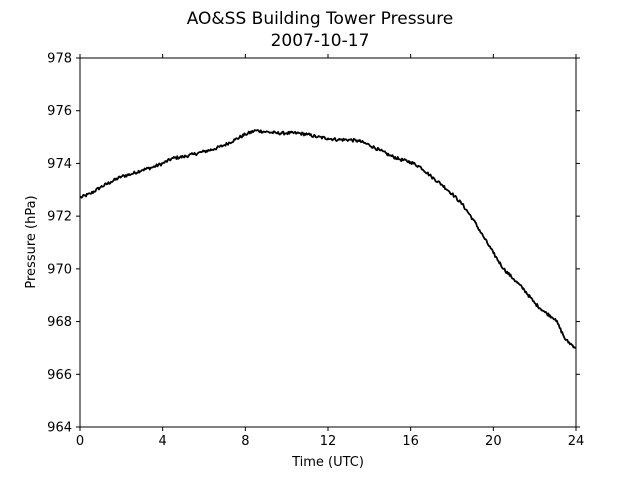 The height and width of the screenshot is (480, 640). Describe the element at coordinates (31, 241) in the screenshot. I see `y-axis-label: Pressure (hPa)` at that location.